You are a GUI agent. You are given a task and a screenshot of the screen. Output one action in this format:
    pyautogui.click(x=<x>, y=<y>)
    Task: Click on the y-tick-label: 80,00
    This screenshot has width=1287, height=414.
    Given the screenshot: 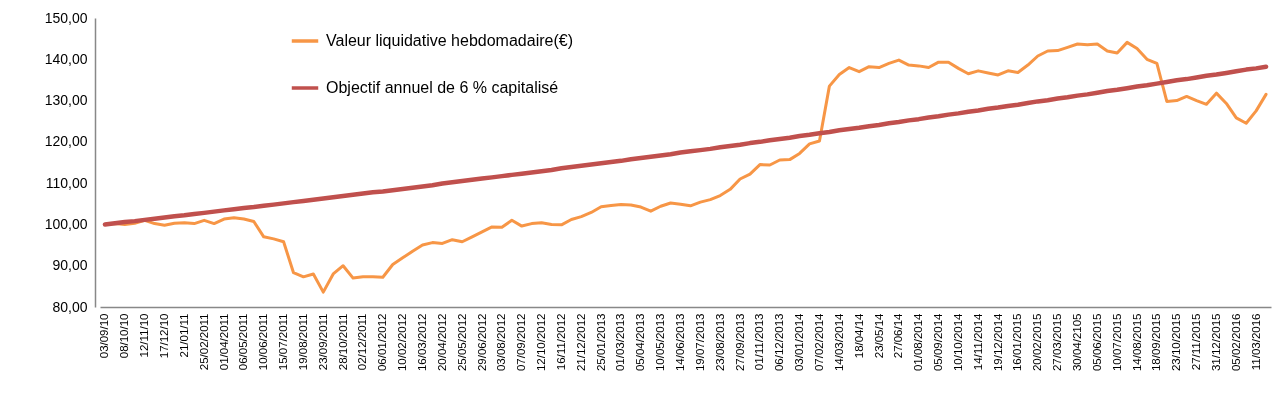 What is the action you would take?
    pyautogui.click(x=70, y=306)
    